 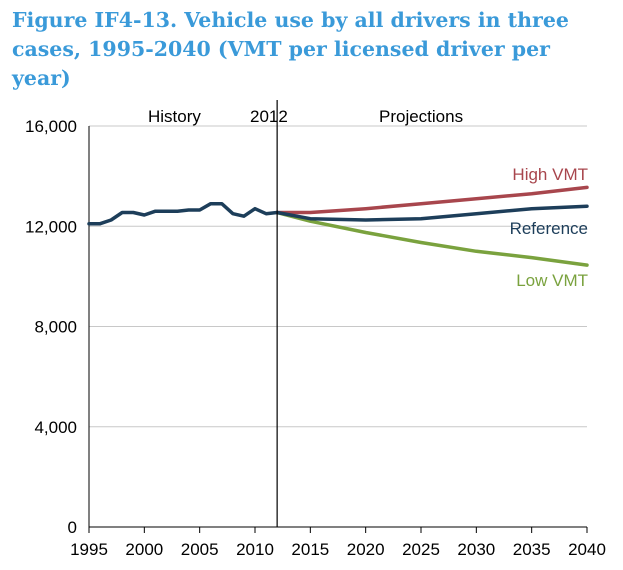 I want to click on series-lines, so click(x=338, y=226).